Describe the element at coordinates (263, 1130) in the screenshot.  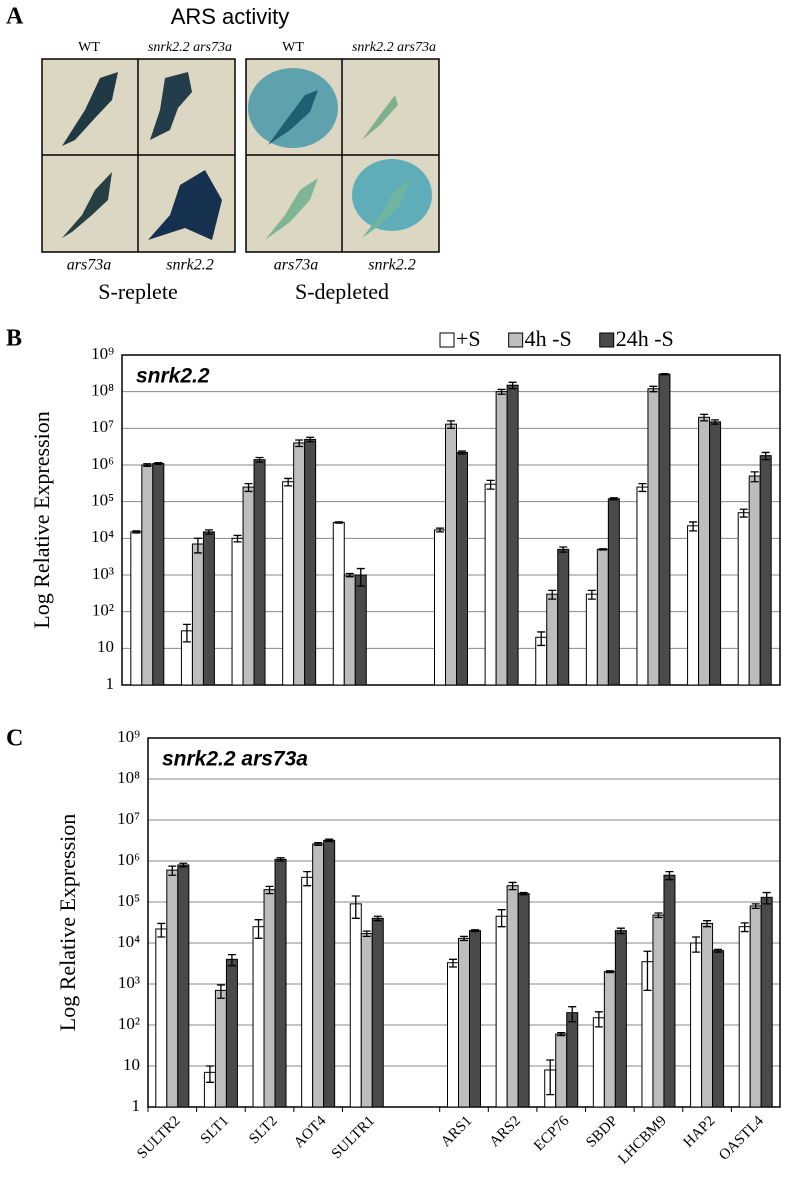
I see `x-tick-label: SLT2` at that location.